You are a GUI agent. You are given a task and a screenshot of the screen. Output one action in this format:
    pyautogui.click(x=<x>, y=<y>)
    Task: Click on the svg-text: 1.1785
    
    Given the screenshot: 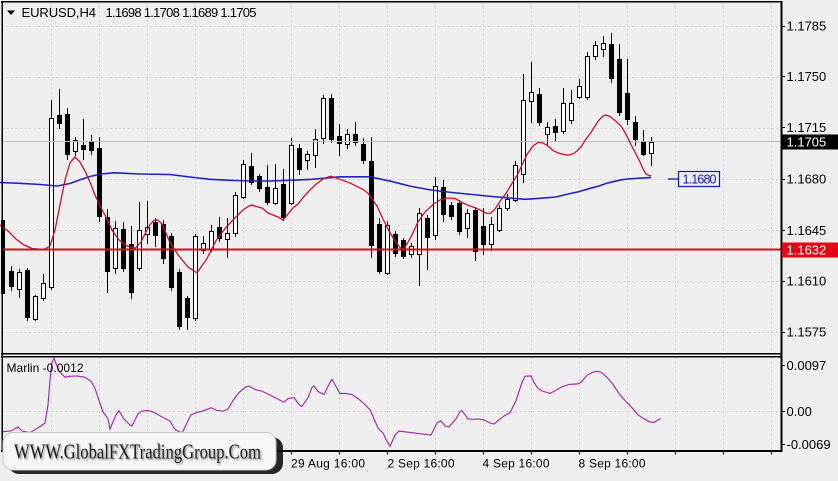 What is the action you would take?
    pyautogui.click(x=807, y=26)
    